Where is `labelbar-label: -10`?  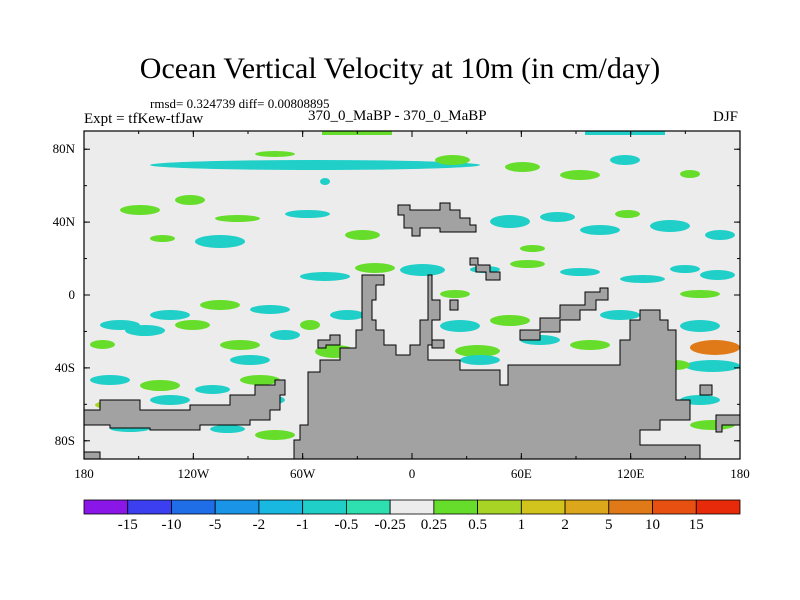
labelbar-label: -10 is located at coordinates (171, 525).